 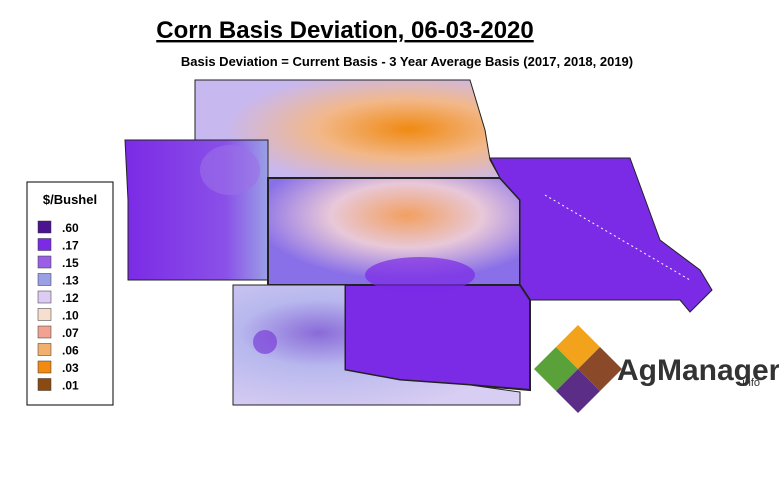 I want to click on oklahoma, so click(x=437, y=338).